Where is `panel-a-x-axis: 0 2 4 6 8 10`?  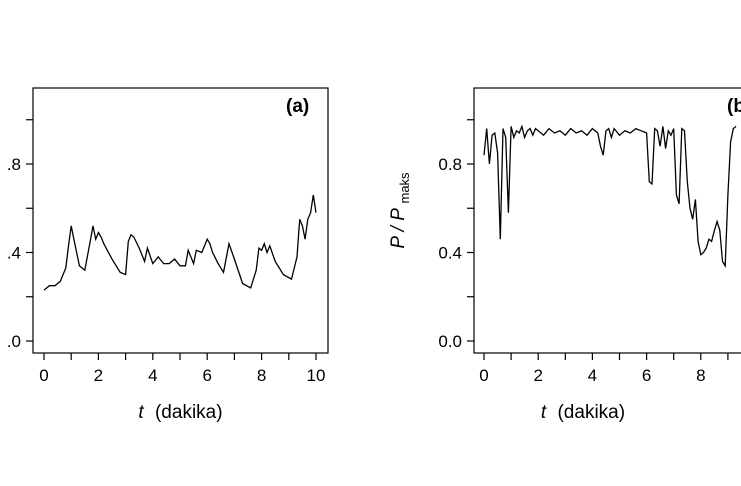
panel-a-x-axis: 0 2 4 6 8 10 is located at coordinates (182, 369).